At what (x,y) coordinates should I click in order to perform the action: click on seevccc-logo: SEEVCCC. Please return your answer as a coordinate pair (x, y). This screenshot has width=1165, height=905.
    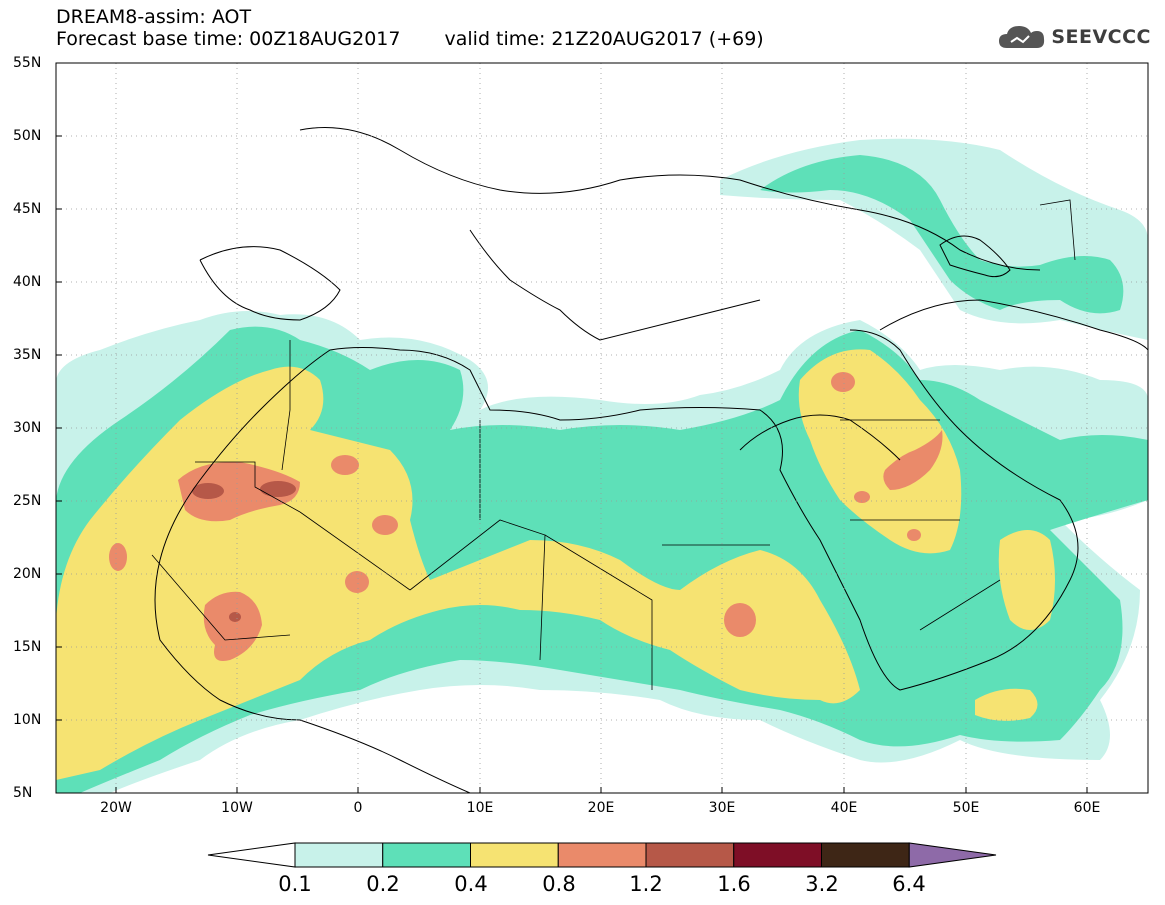
    Looking at the image, I should click on (1074, 37).